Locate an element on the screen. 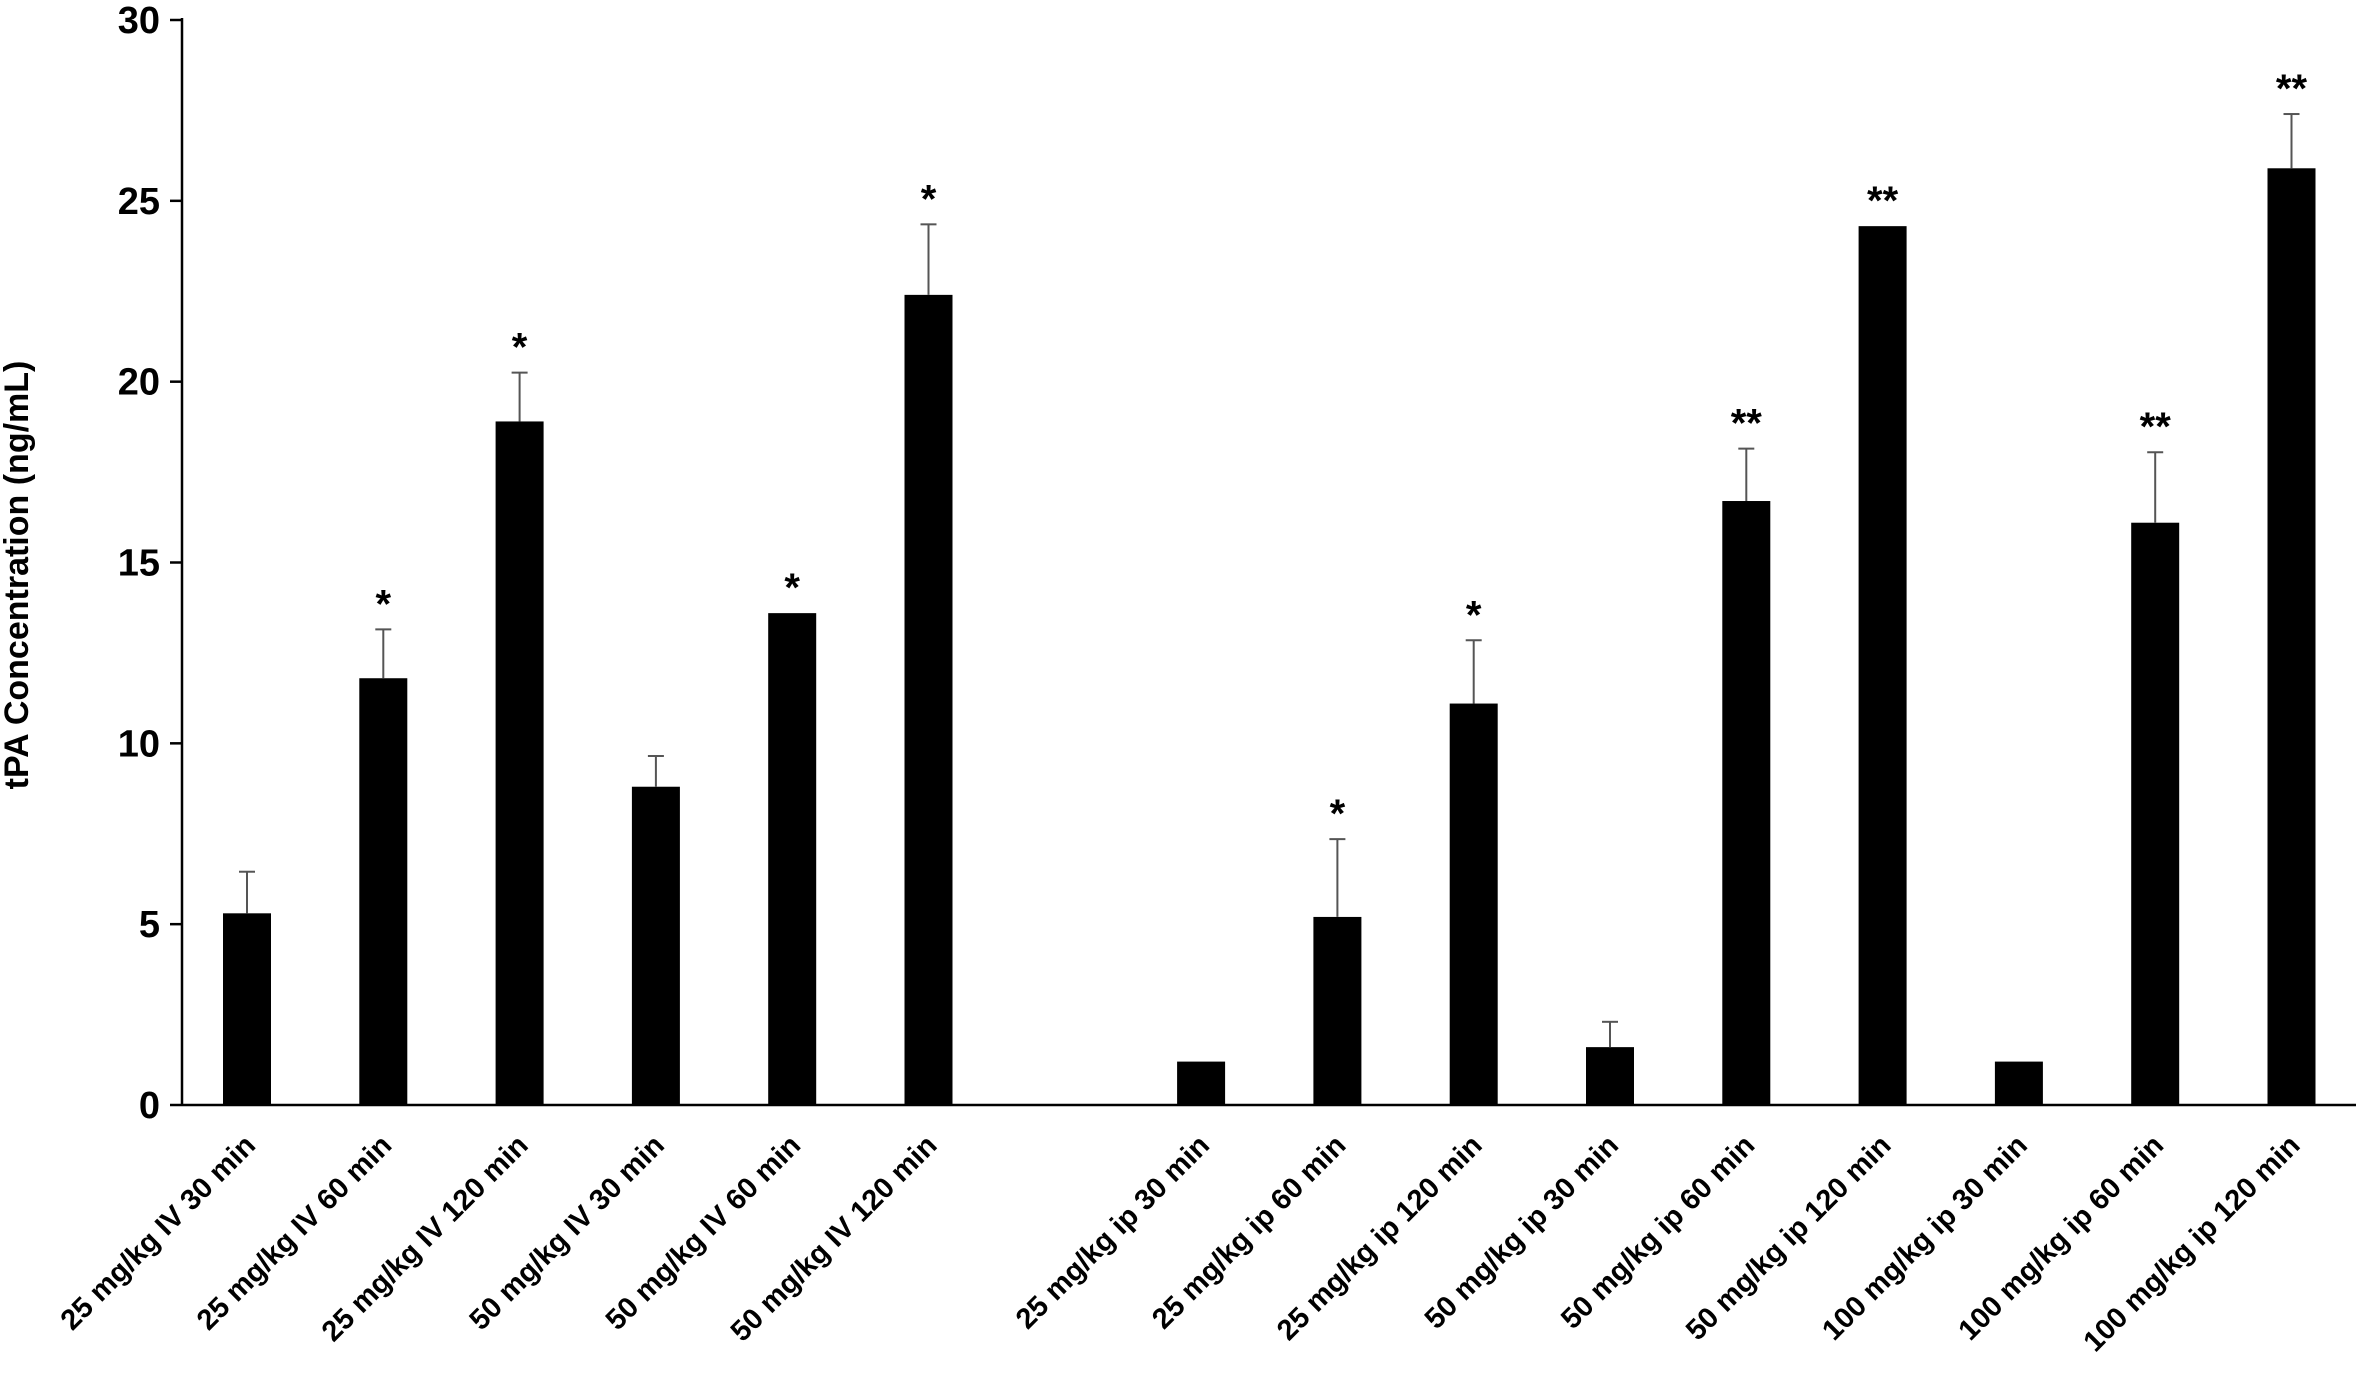  y-tick-label: 0 is located at coordinates (149, 1106).